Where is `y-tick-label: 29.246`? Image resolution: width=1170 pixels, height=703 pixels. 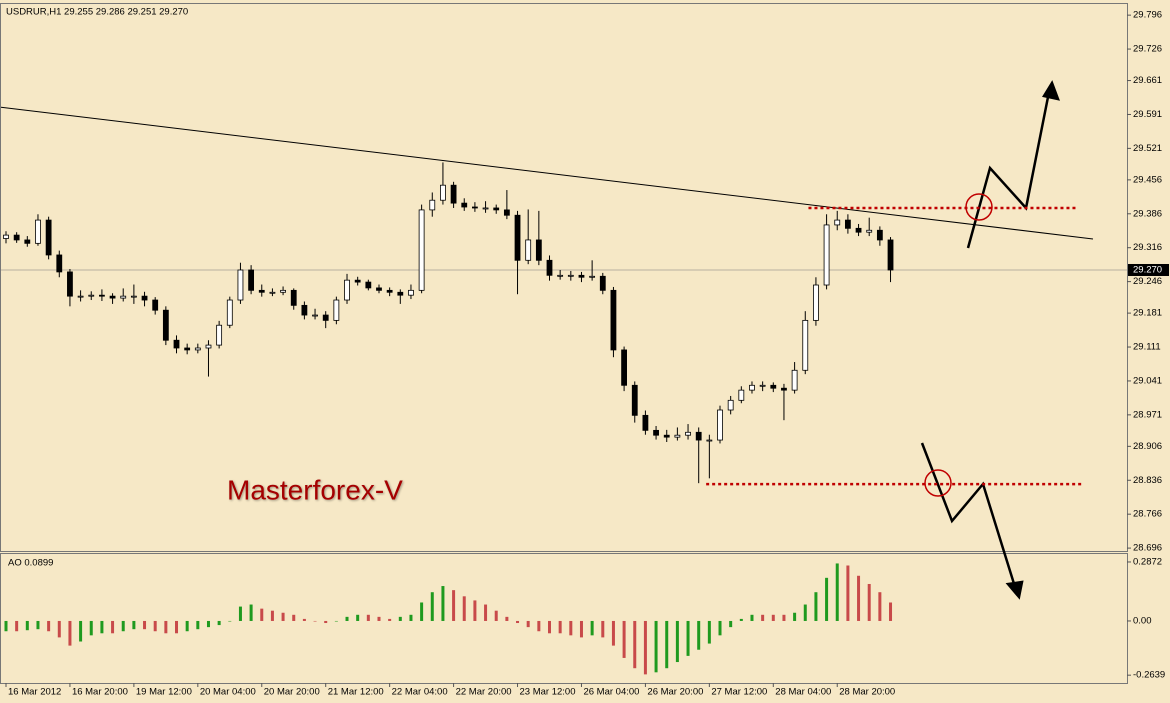
y-tick-label: 29.246 is located at coordinates (1147, 281).